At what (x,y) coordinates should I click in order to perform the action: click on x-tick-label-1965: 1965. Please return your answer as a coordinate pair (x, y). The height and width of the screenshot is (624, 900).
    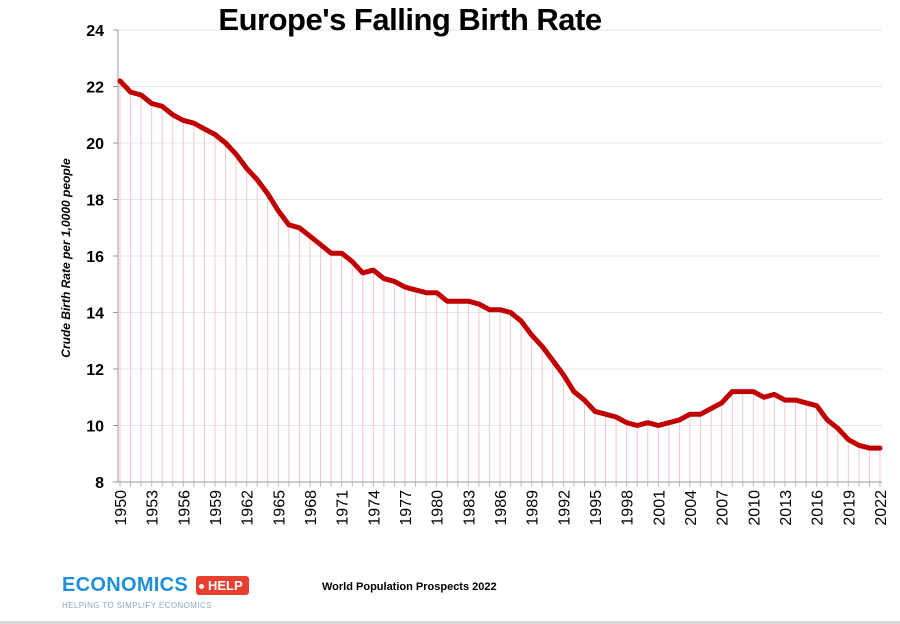
    Looking at the image, I should click on (279, 508).